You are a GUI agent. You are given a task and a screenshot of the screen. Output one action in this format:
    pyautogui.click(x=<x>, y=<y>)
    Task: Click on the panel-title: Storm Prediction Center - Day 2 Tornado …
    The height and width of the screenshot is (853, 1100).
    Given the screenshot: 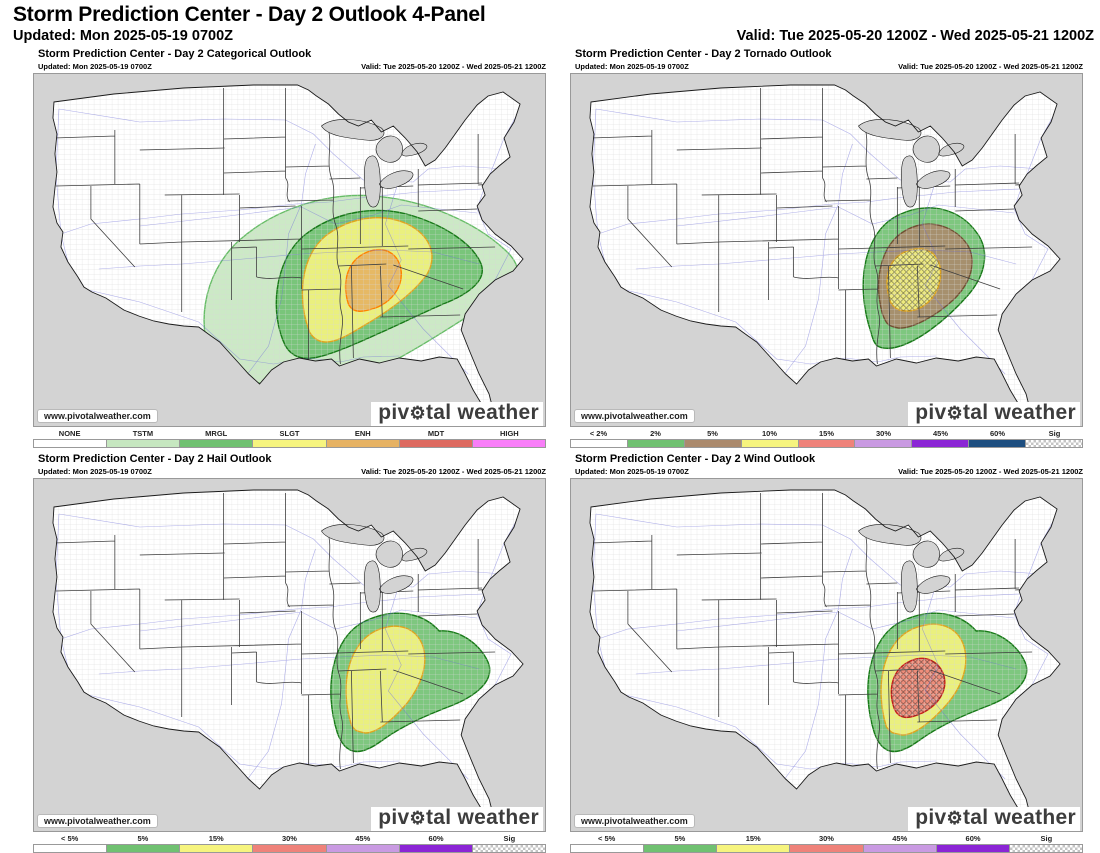 What is the action you would take?
    pyautogui.click(x=703, y=54)
    